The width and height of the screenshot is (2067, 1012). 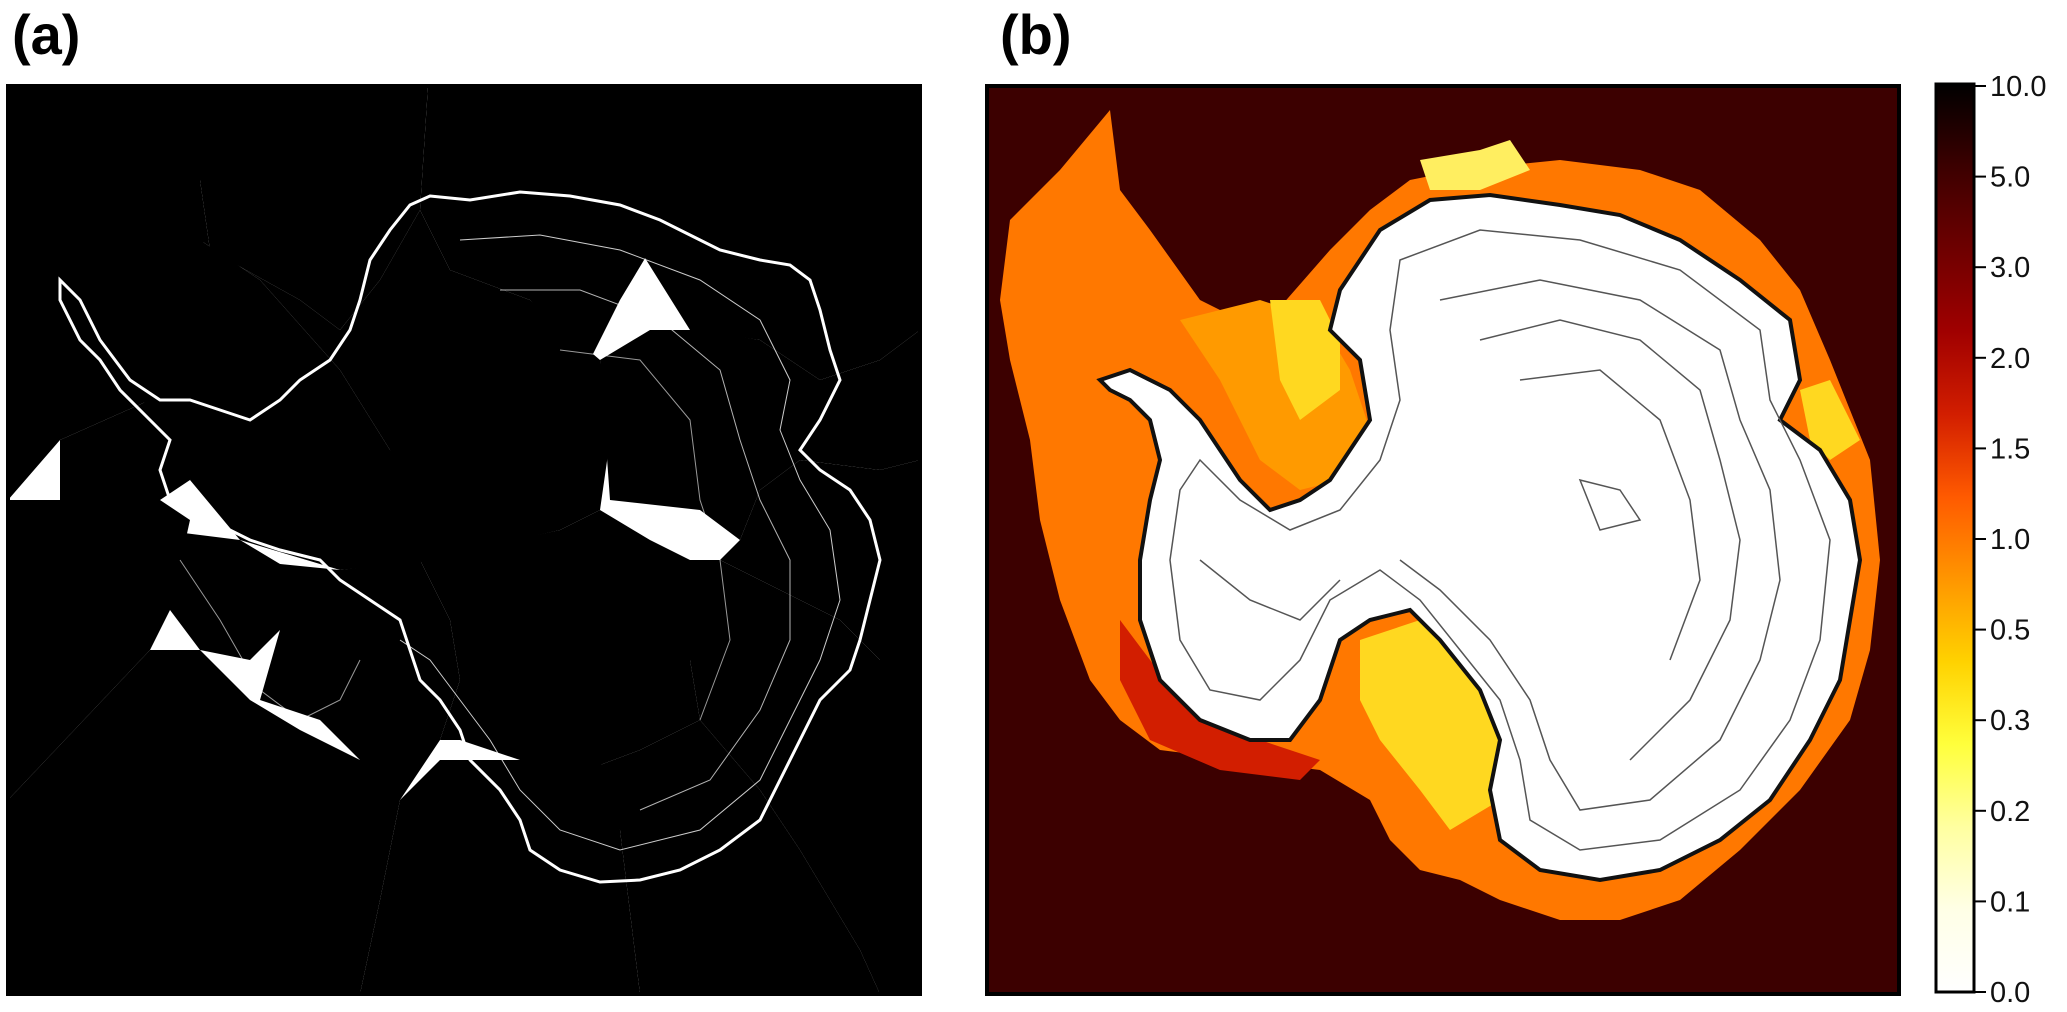 I want to click on colorbar: 10.0 5.0 3.0 2.0 1.5 1.0 0.5 0.3 0.2 0.1 0.0, so click(x=1990, y=540).